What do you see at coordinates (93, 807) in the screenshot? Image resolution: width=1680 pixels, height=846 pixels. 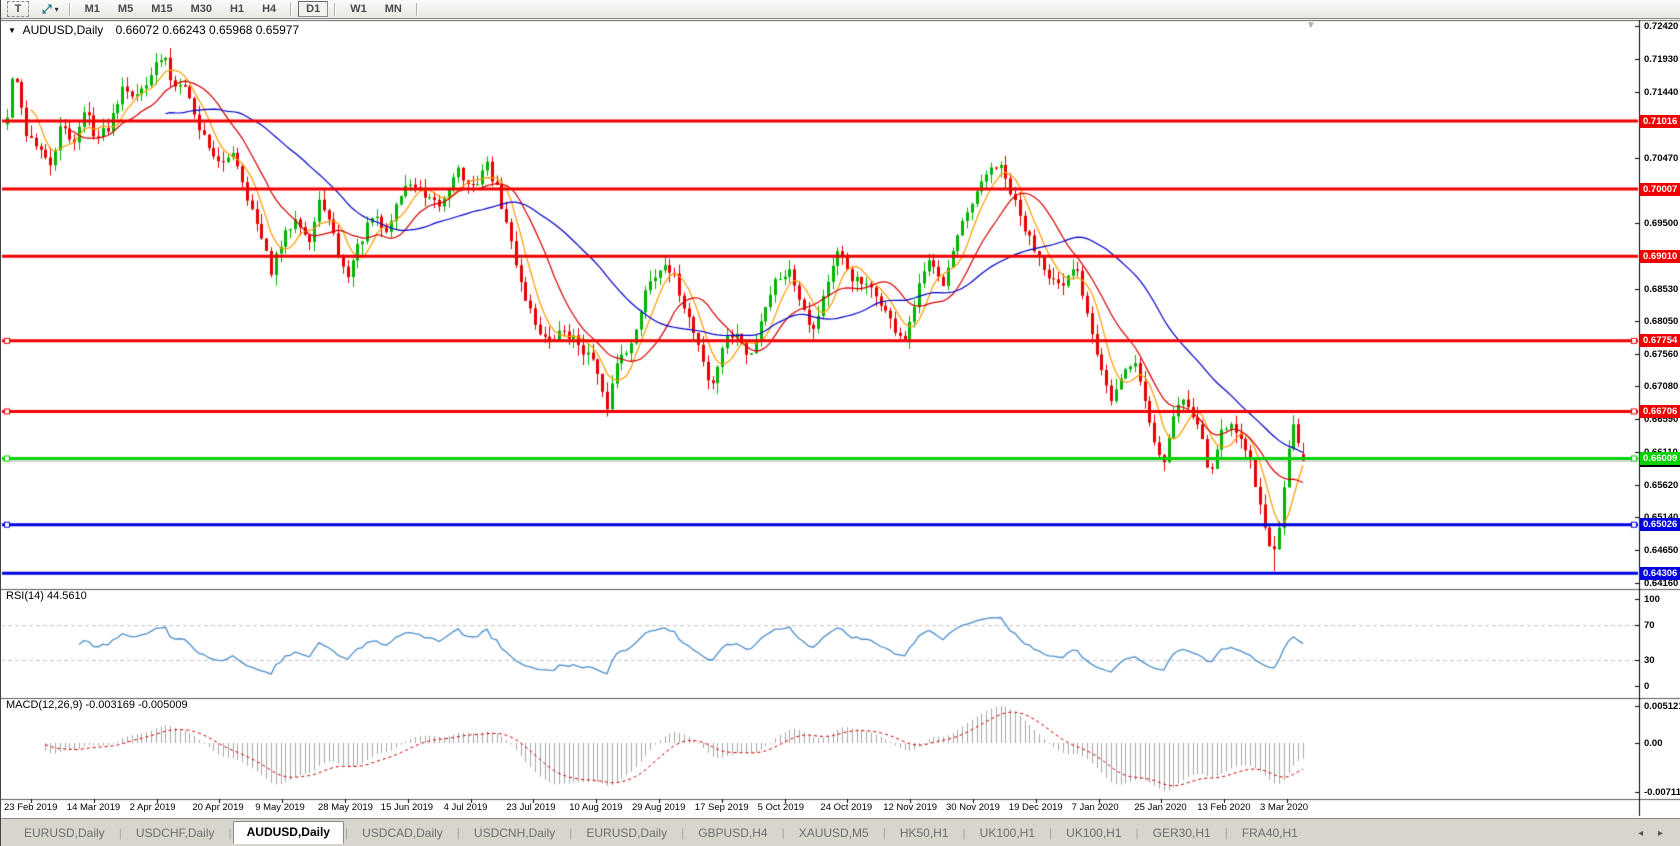 I see `date-axis-label: 14 Mar 2019` at bounding box center [93, 807].